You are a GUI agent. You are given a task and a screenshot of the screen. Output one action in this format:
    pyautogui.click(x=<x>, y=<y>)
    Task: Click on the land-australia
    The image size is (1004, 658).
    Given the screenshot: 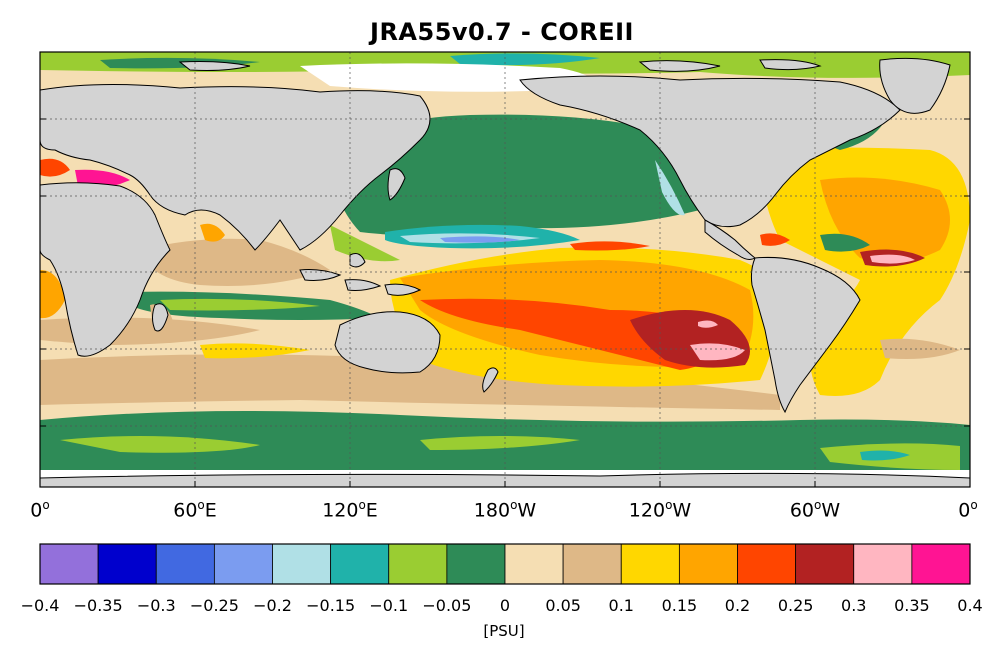 What is the action you would take?
    pyautogui.click(x=387, y=342)
    